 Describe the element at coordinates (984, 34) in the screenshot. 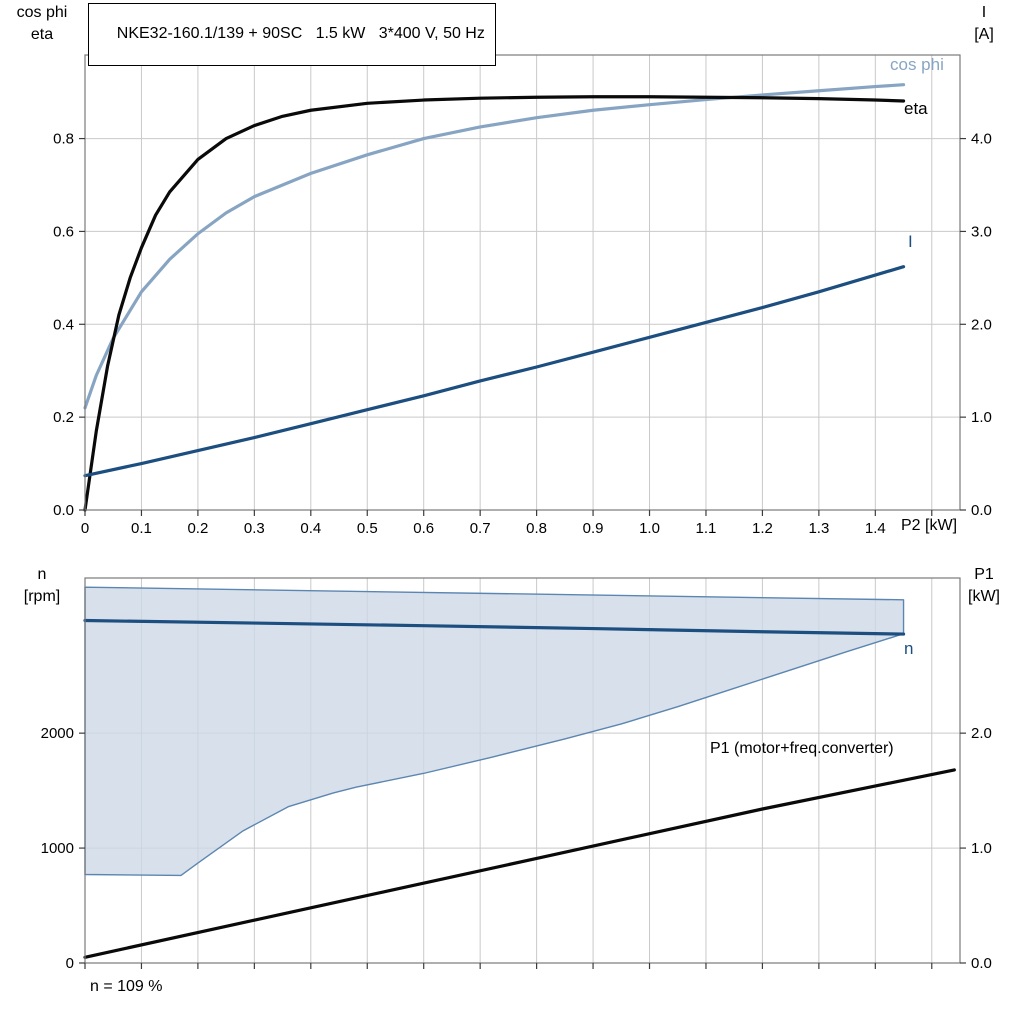

I see `top-right-axis-label-A: [A]` at that location.